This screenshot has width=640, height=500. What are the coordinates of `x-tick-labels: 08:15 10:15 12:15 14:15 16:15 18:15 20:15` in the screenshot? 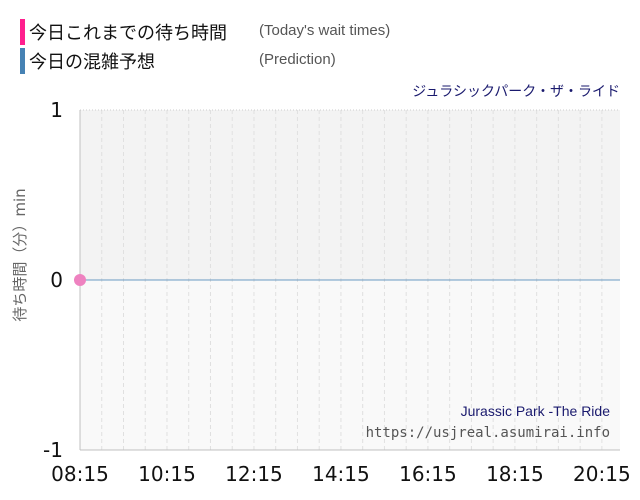 It's located at (341, 474).